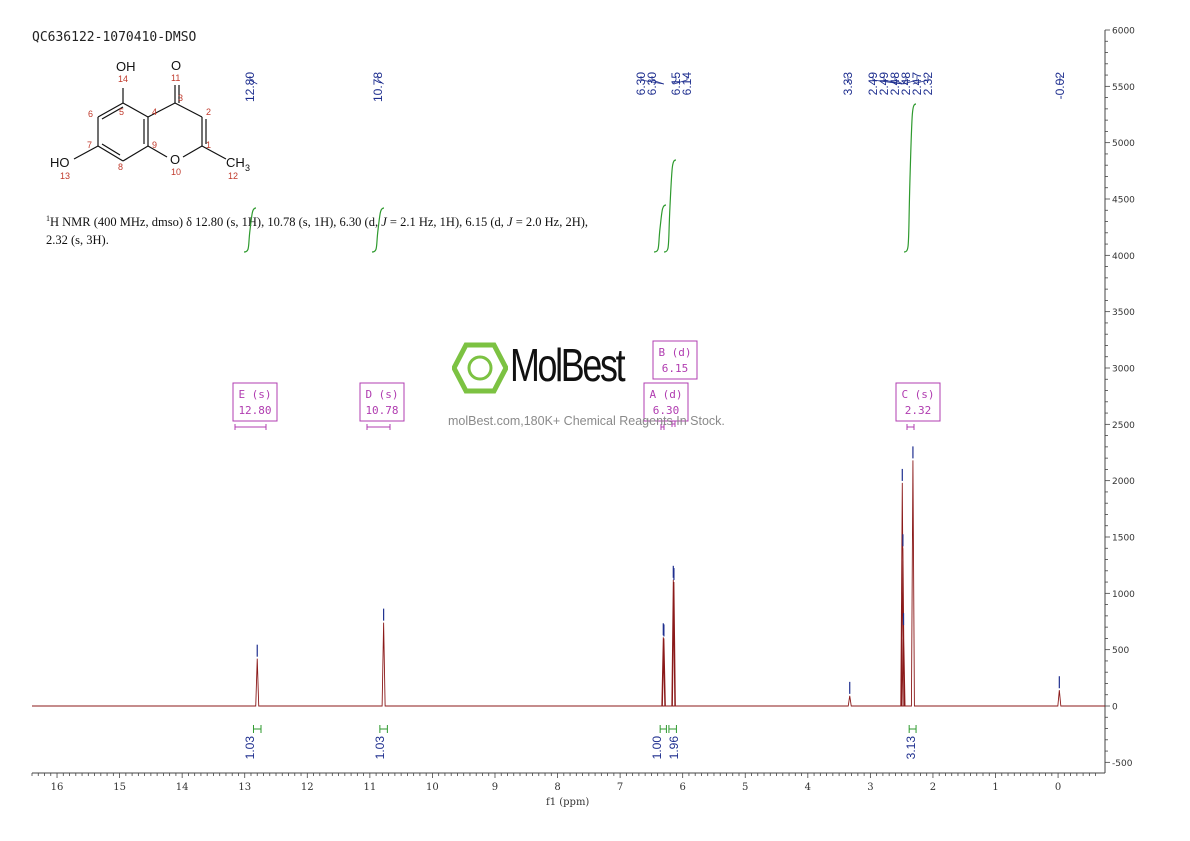 The image size is (1190, 841). I want to click on integral-label: 1.03, so click(380, 748).